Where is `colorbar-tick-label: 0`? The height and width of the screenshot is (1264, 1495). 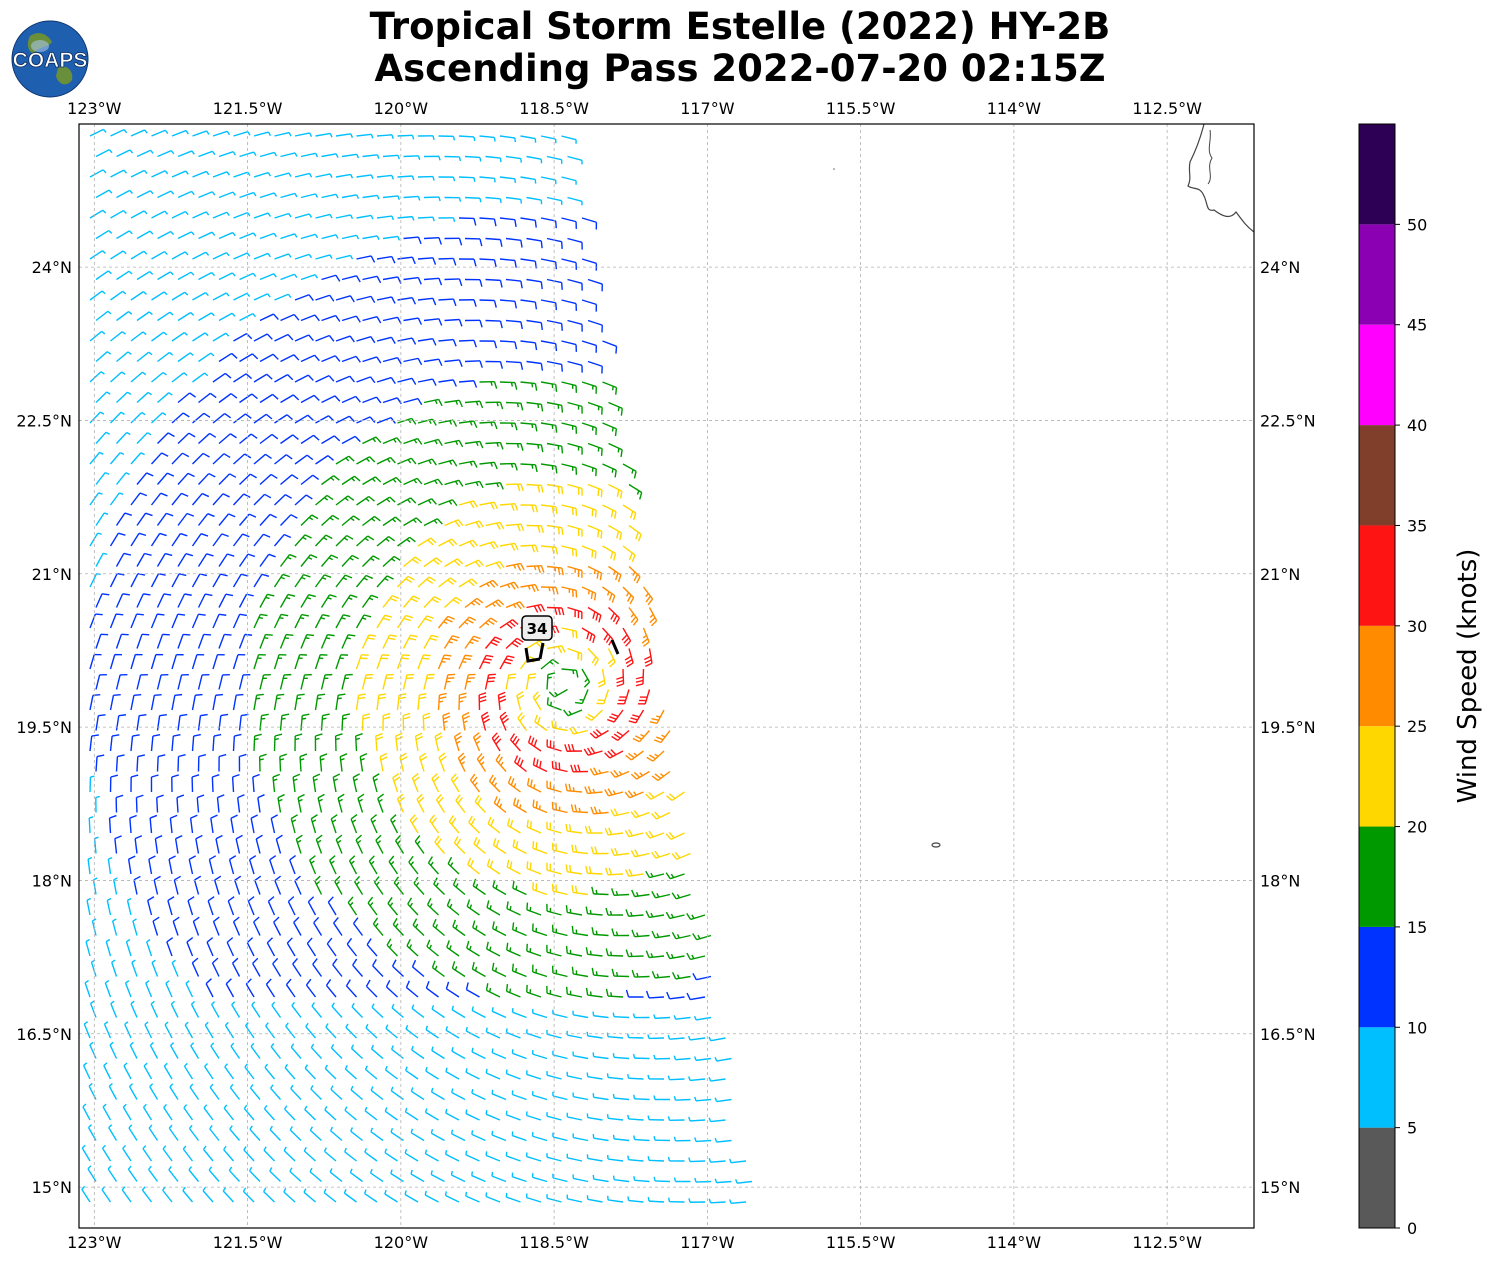 colorbar-tick-label: 0 is located at coordinates (1412, 1228).